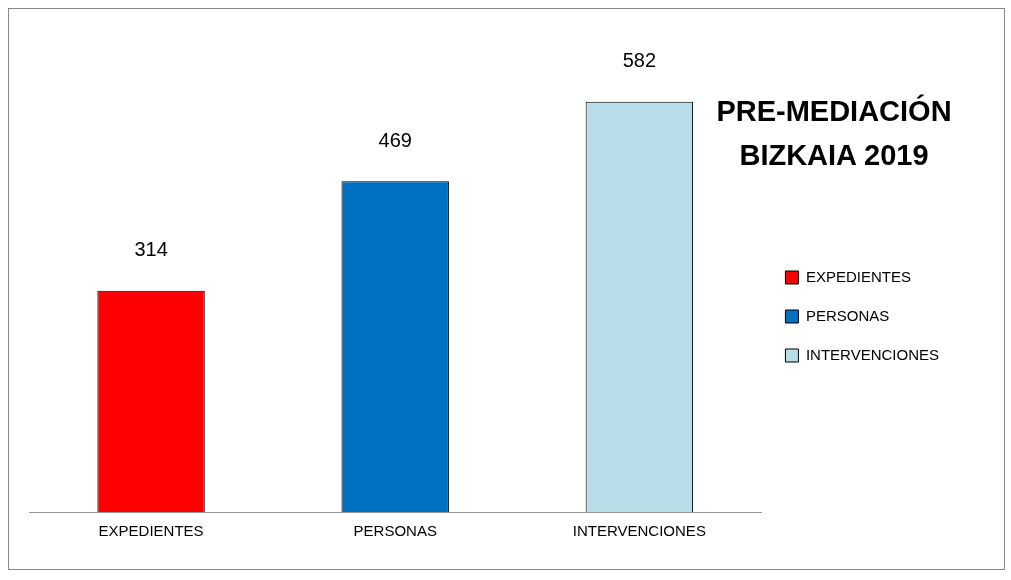  What do you see at coordinates (639, 531) in the screenshot?
I see `x-tick-label: INTERVENCIONES` at bounding box center [639, 531].